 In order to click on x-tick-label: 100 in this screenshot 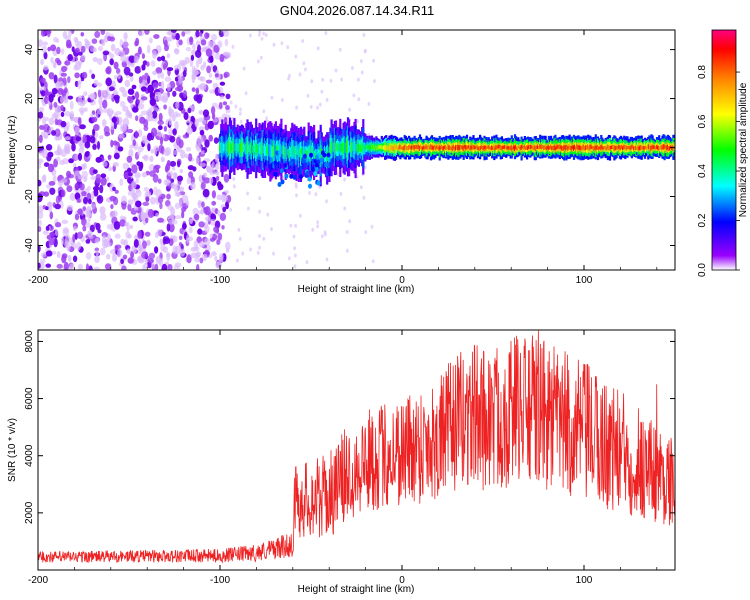, I will do `click(584, 580)`.